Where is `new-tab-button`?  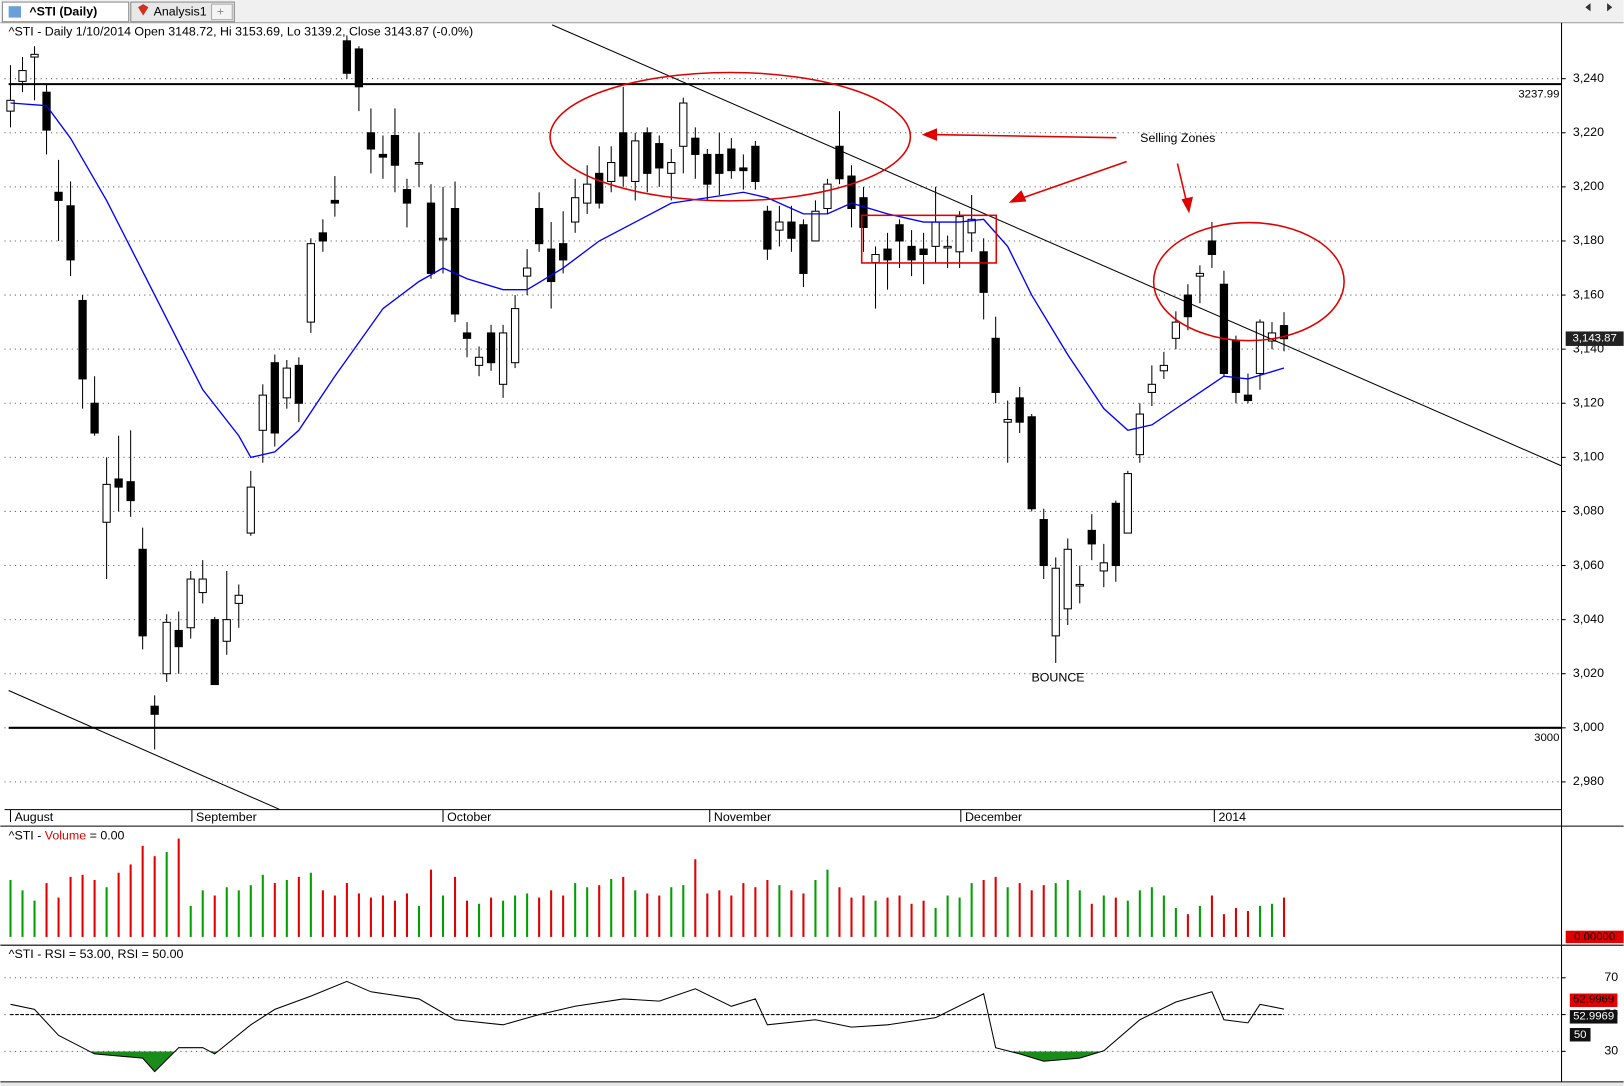
new-tab-button is located at coordinates (222, 12).